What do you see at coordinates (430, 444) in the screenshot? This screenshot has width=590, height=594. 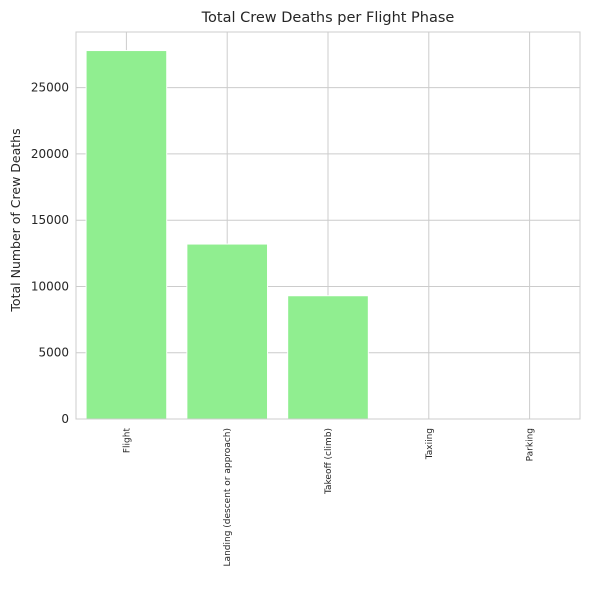 I see `x-tick-label: Taxiing` at bounding box center [430, 444].